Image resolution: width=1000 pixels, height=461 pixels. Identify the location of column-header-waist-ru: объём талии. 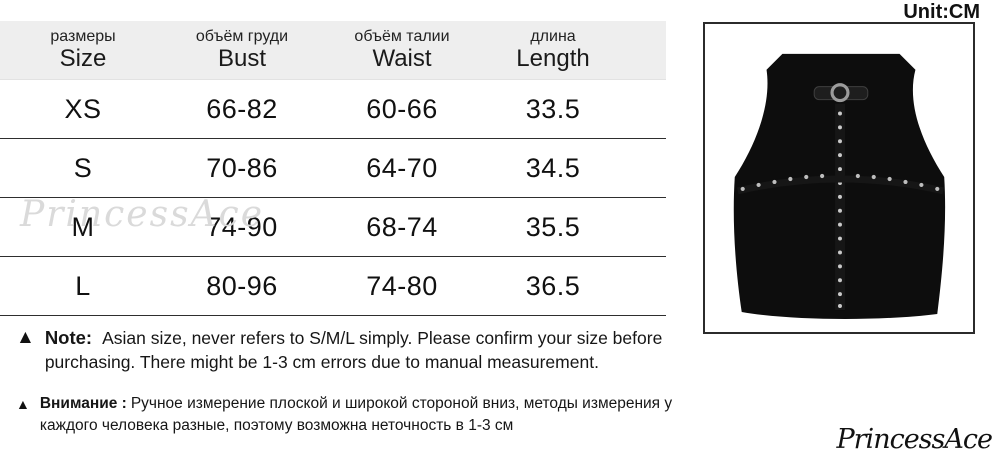
(402, 36).